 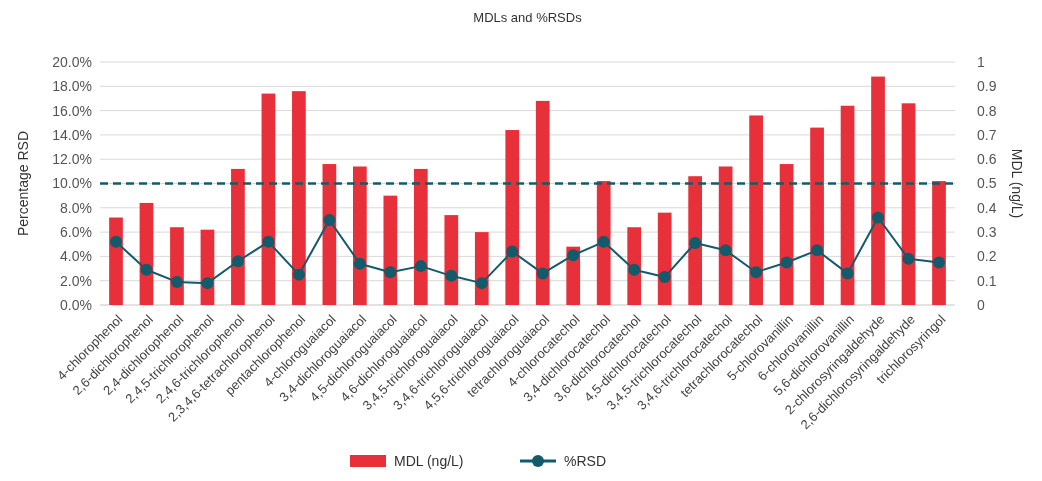 What do you see at coordinates (987, 159) in the screenshot?
I see `y2-tick-label: 0.6` at bounding box center [987, 159].